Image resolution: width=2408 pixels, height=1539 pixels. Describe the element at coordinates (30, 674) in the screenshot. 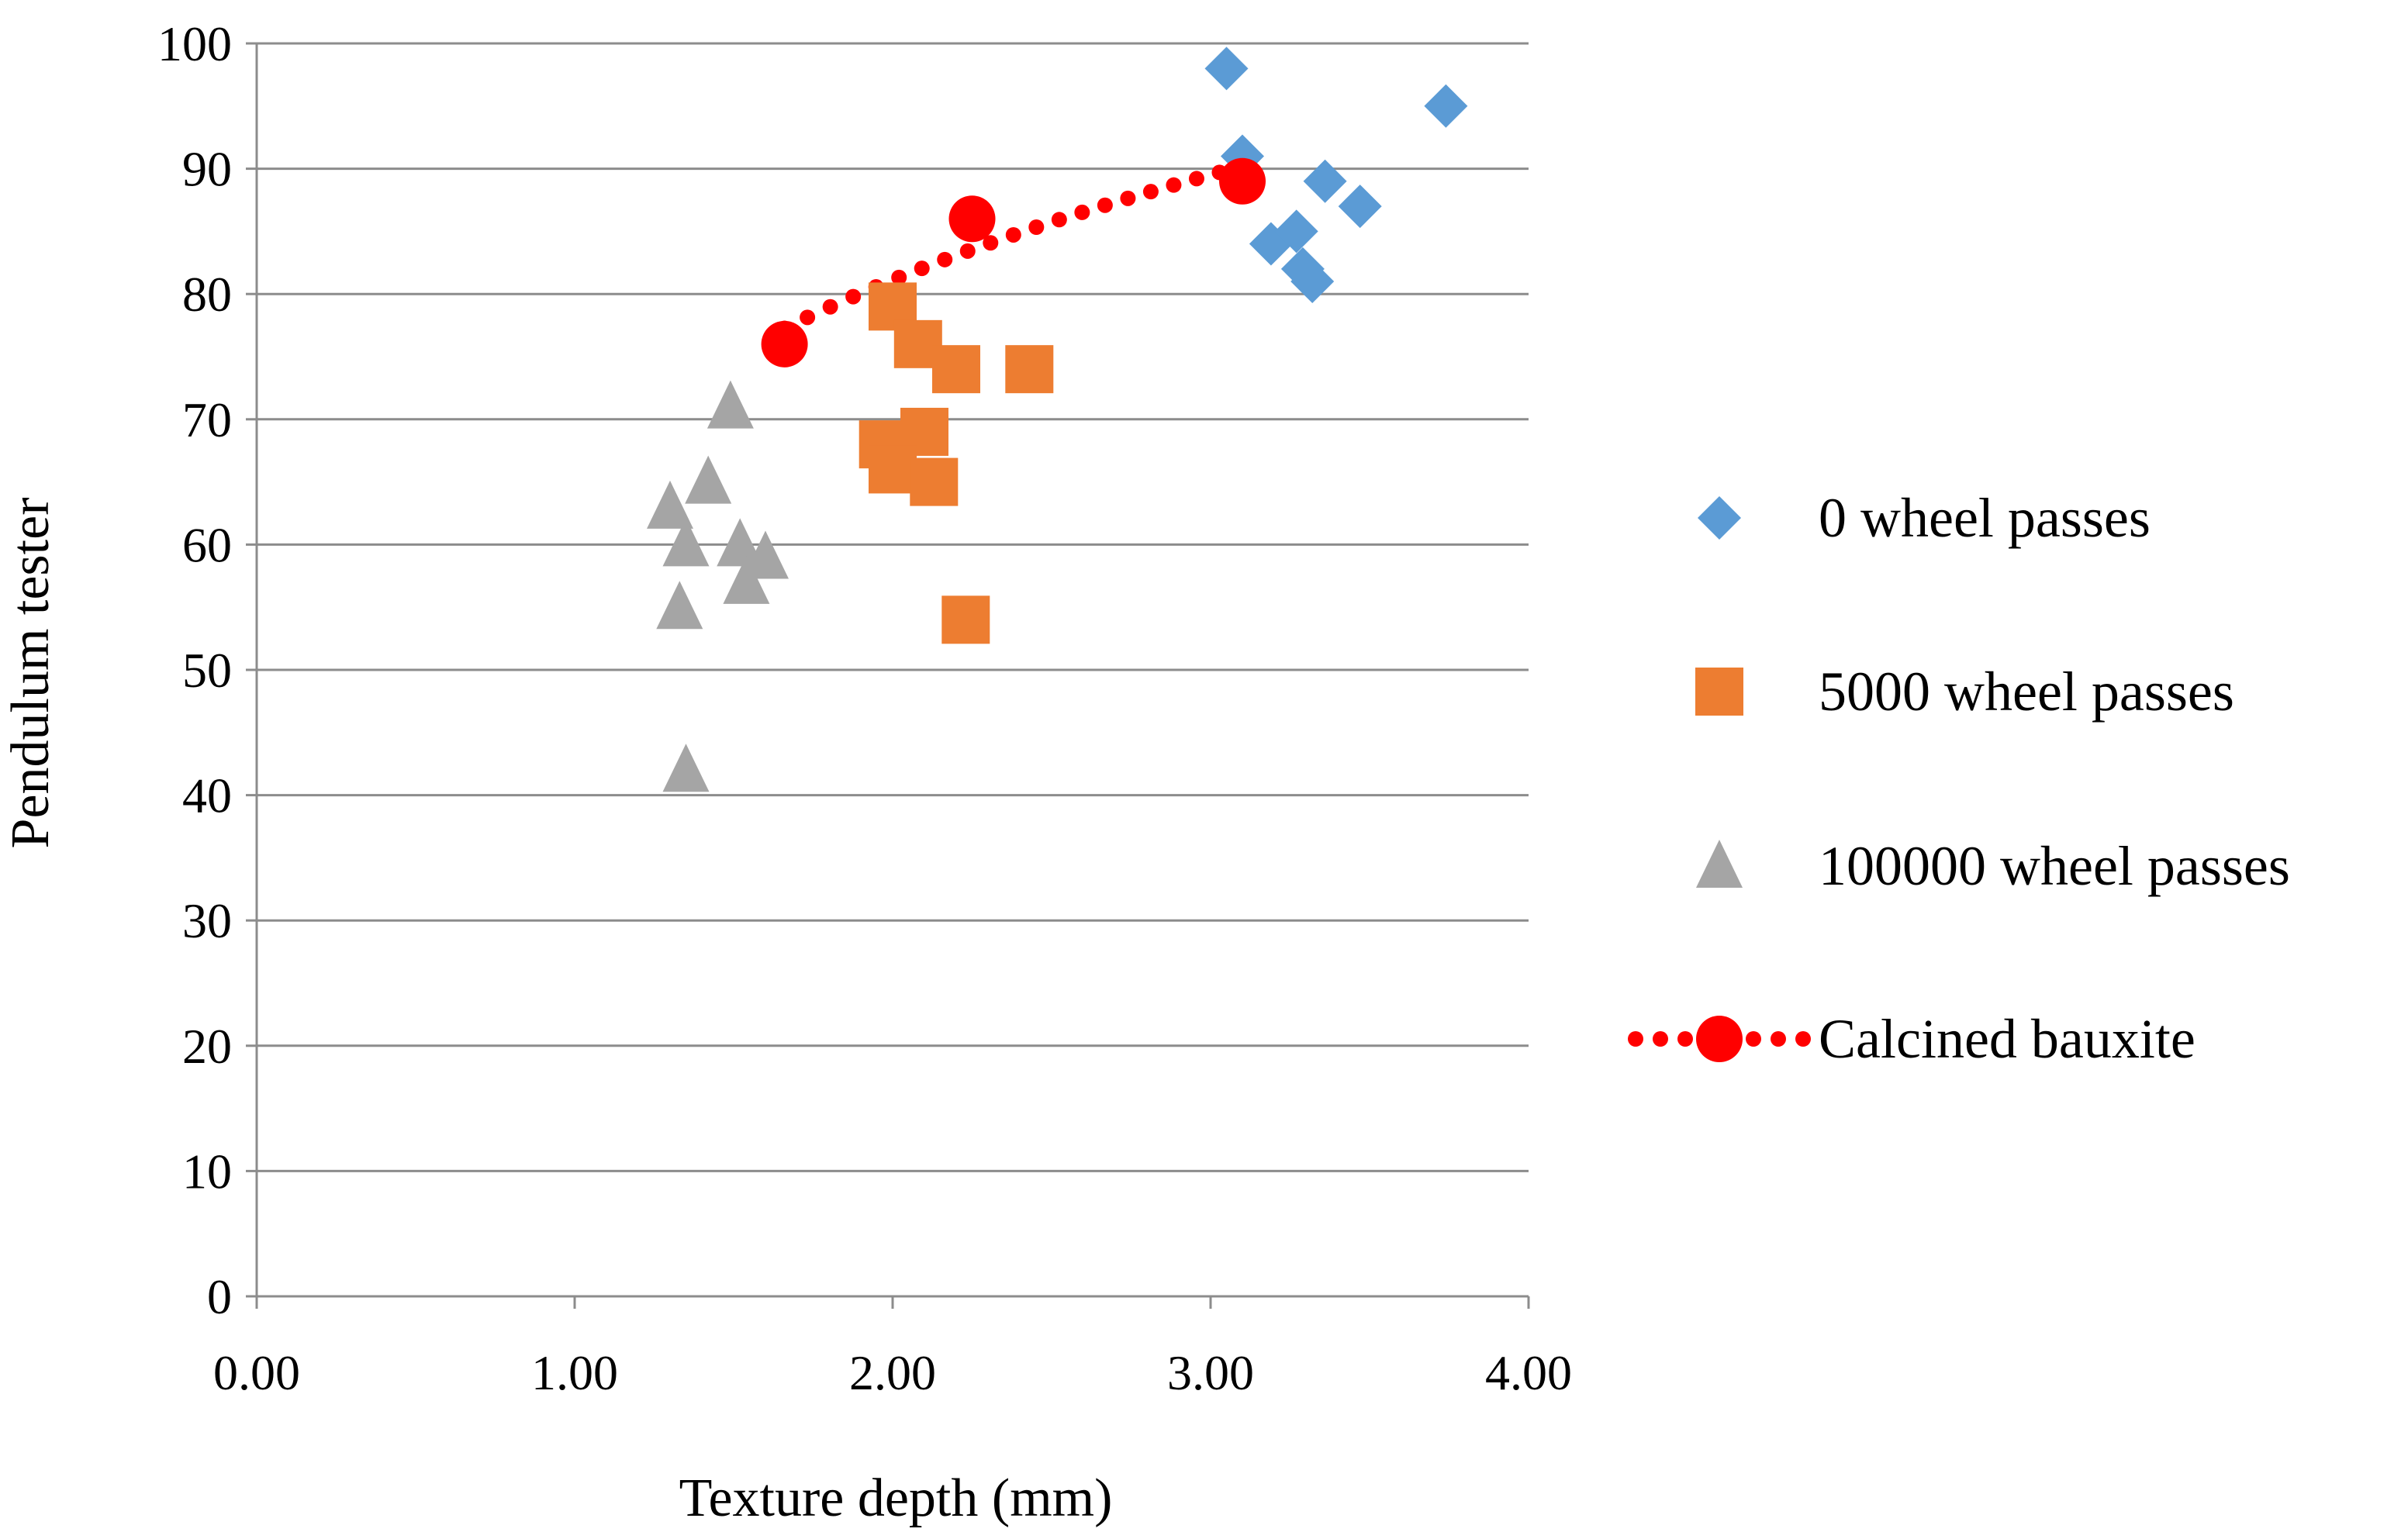

I see `y-axis-title: Pendulum tester` at that location.